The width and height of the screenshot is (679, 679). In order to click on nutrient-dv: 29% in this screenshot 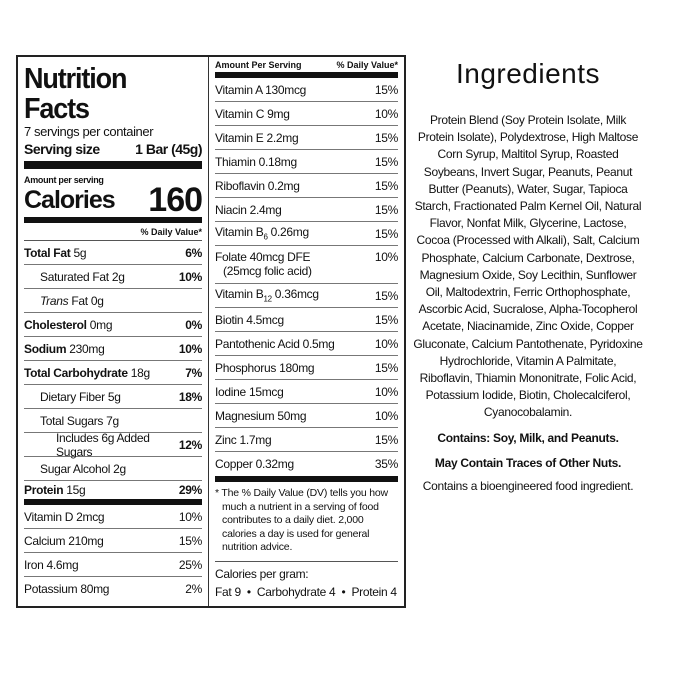, I will do `click(190, 490)`.